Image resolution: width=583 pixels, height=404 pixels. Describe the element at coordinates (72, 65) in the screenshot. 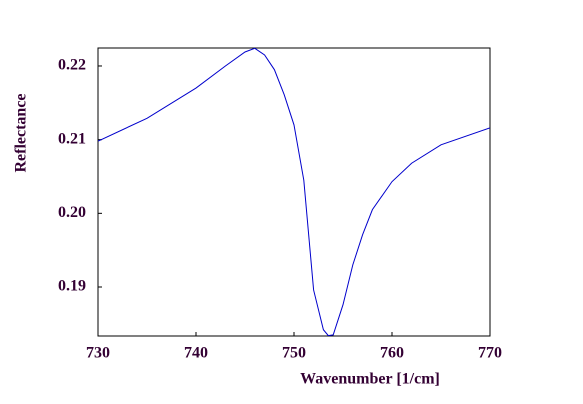

I see `y-tick-label: 0.22` at that location.